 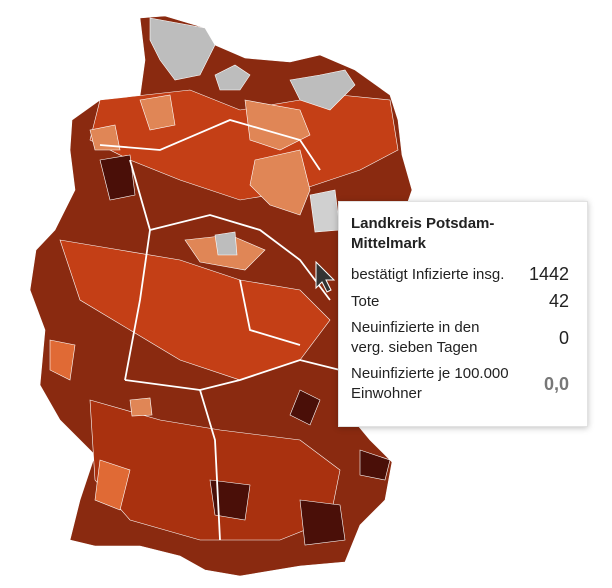 I want to click on row-label: bestätigt Infizierte insg., so click(x=428, y=274).